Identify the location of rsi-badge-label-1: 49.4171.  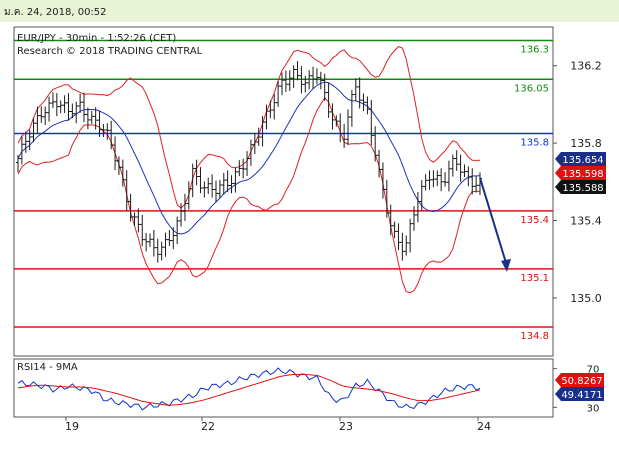
(581, 395).